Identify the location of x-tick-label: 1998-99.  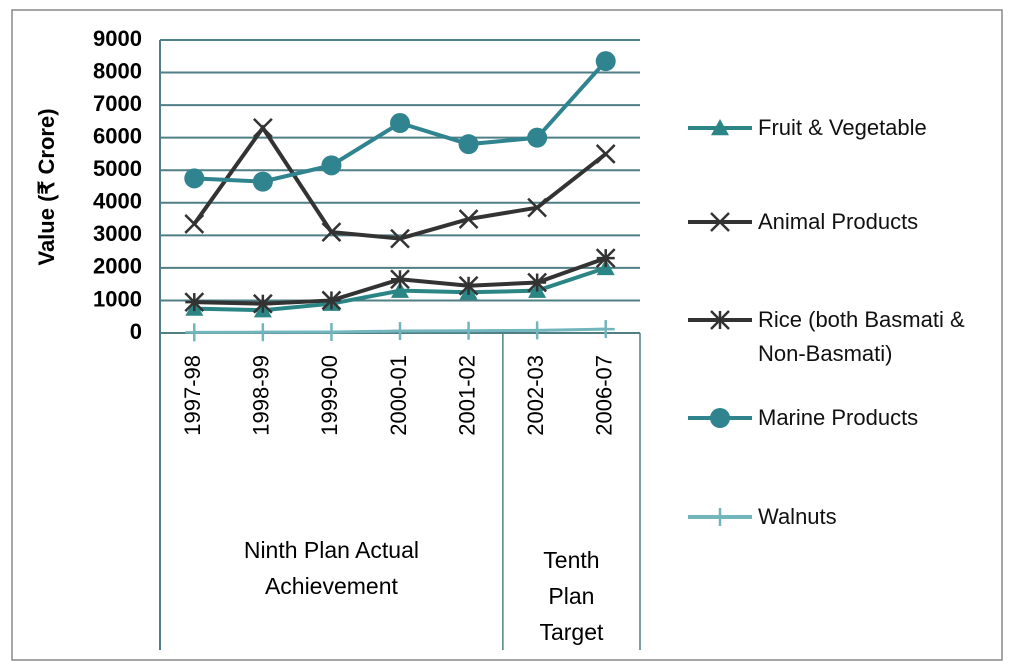
(261, 395).